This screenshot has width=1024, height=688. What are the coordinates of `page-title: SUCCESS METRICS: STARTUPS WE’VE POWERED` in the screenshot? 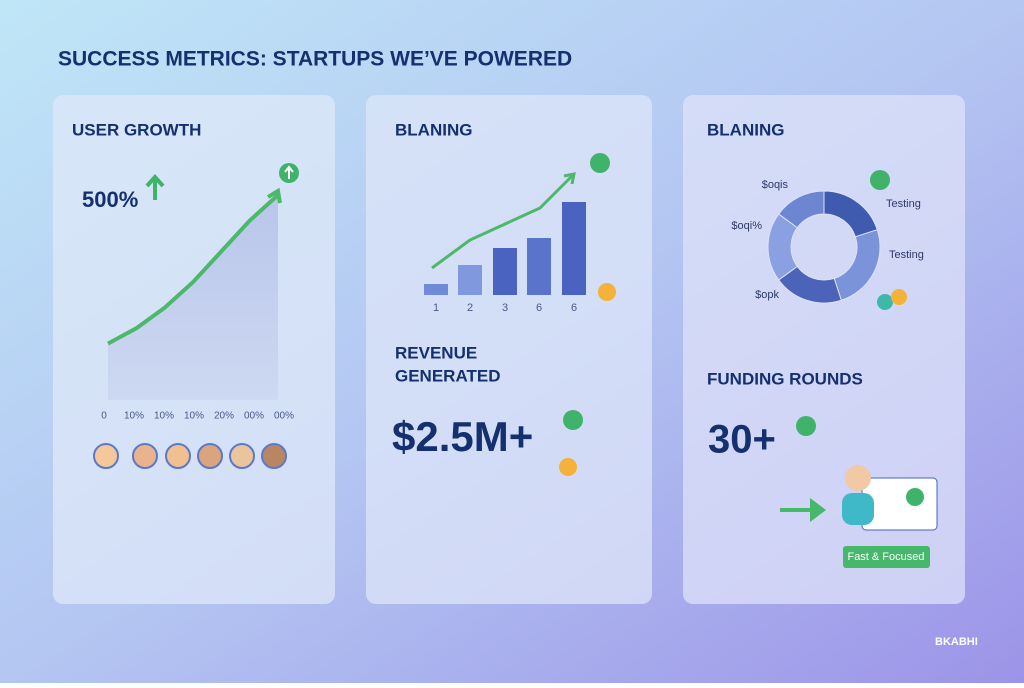 It's located at (315, 59).